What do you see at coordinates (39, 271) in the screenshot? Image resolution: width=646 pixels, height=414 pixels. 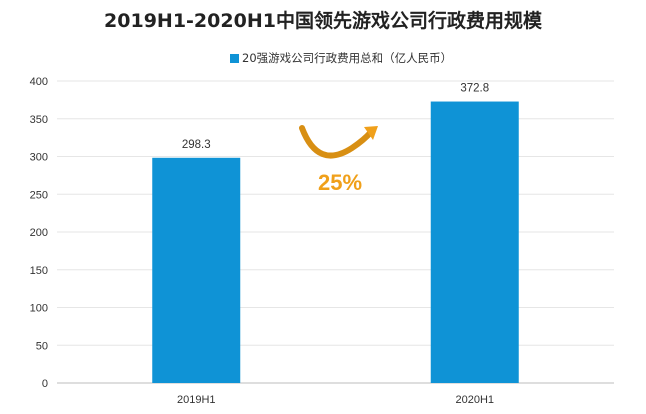 I see `y-tick-label: 150` at bounding box center [39, 271].